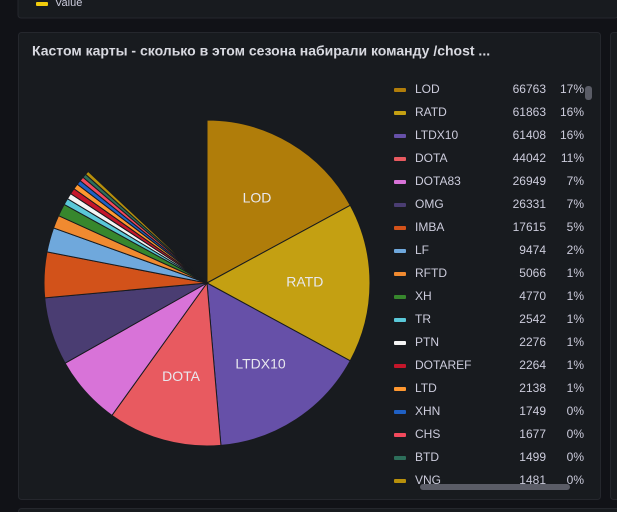 This screenshot has height=512, width=617. What do you see at coordinates (317, 510) in the screenshot?
I see `bottom-panel` at bounding box center [317, 510].